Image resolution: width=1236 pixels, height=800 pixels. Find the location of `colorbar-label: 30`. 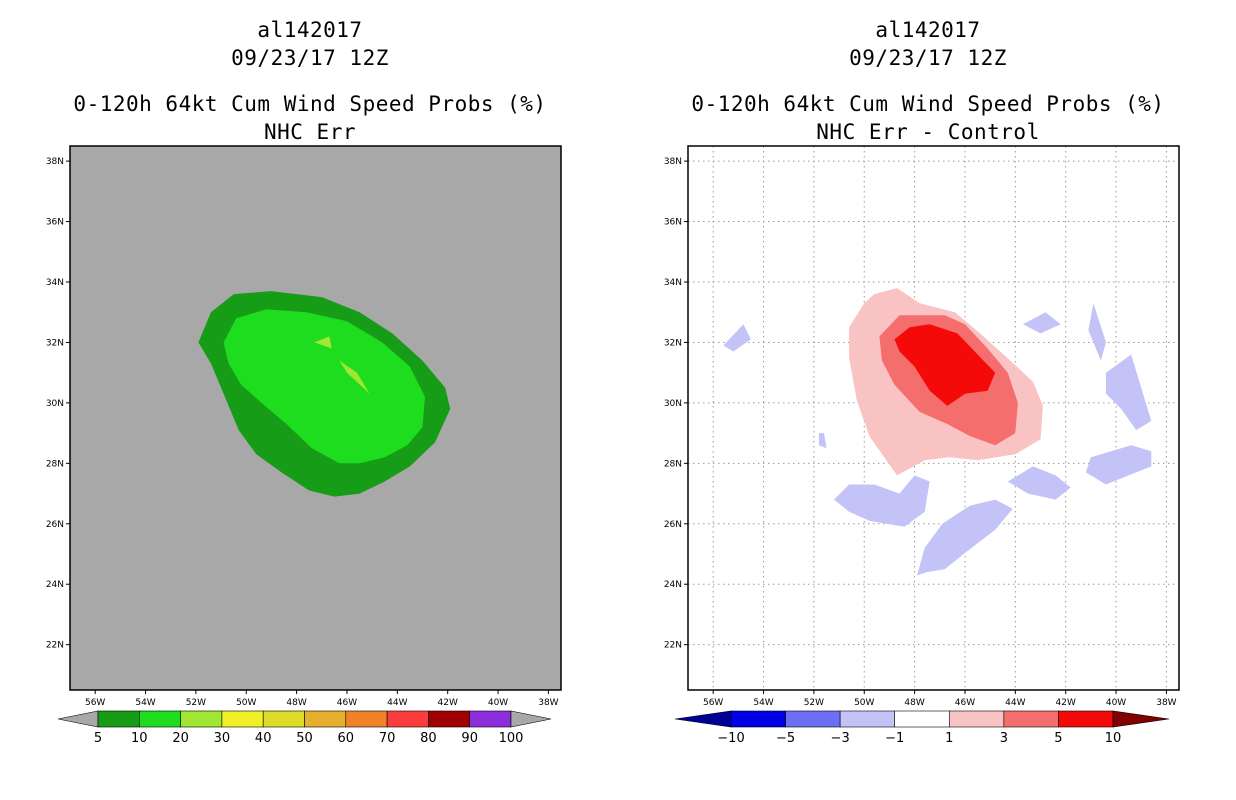

colorbar-label: 30 is located at coordinates (222, 738).